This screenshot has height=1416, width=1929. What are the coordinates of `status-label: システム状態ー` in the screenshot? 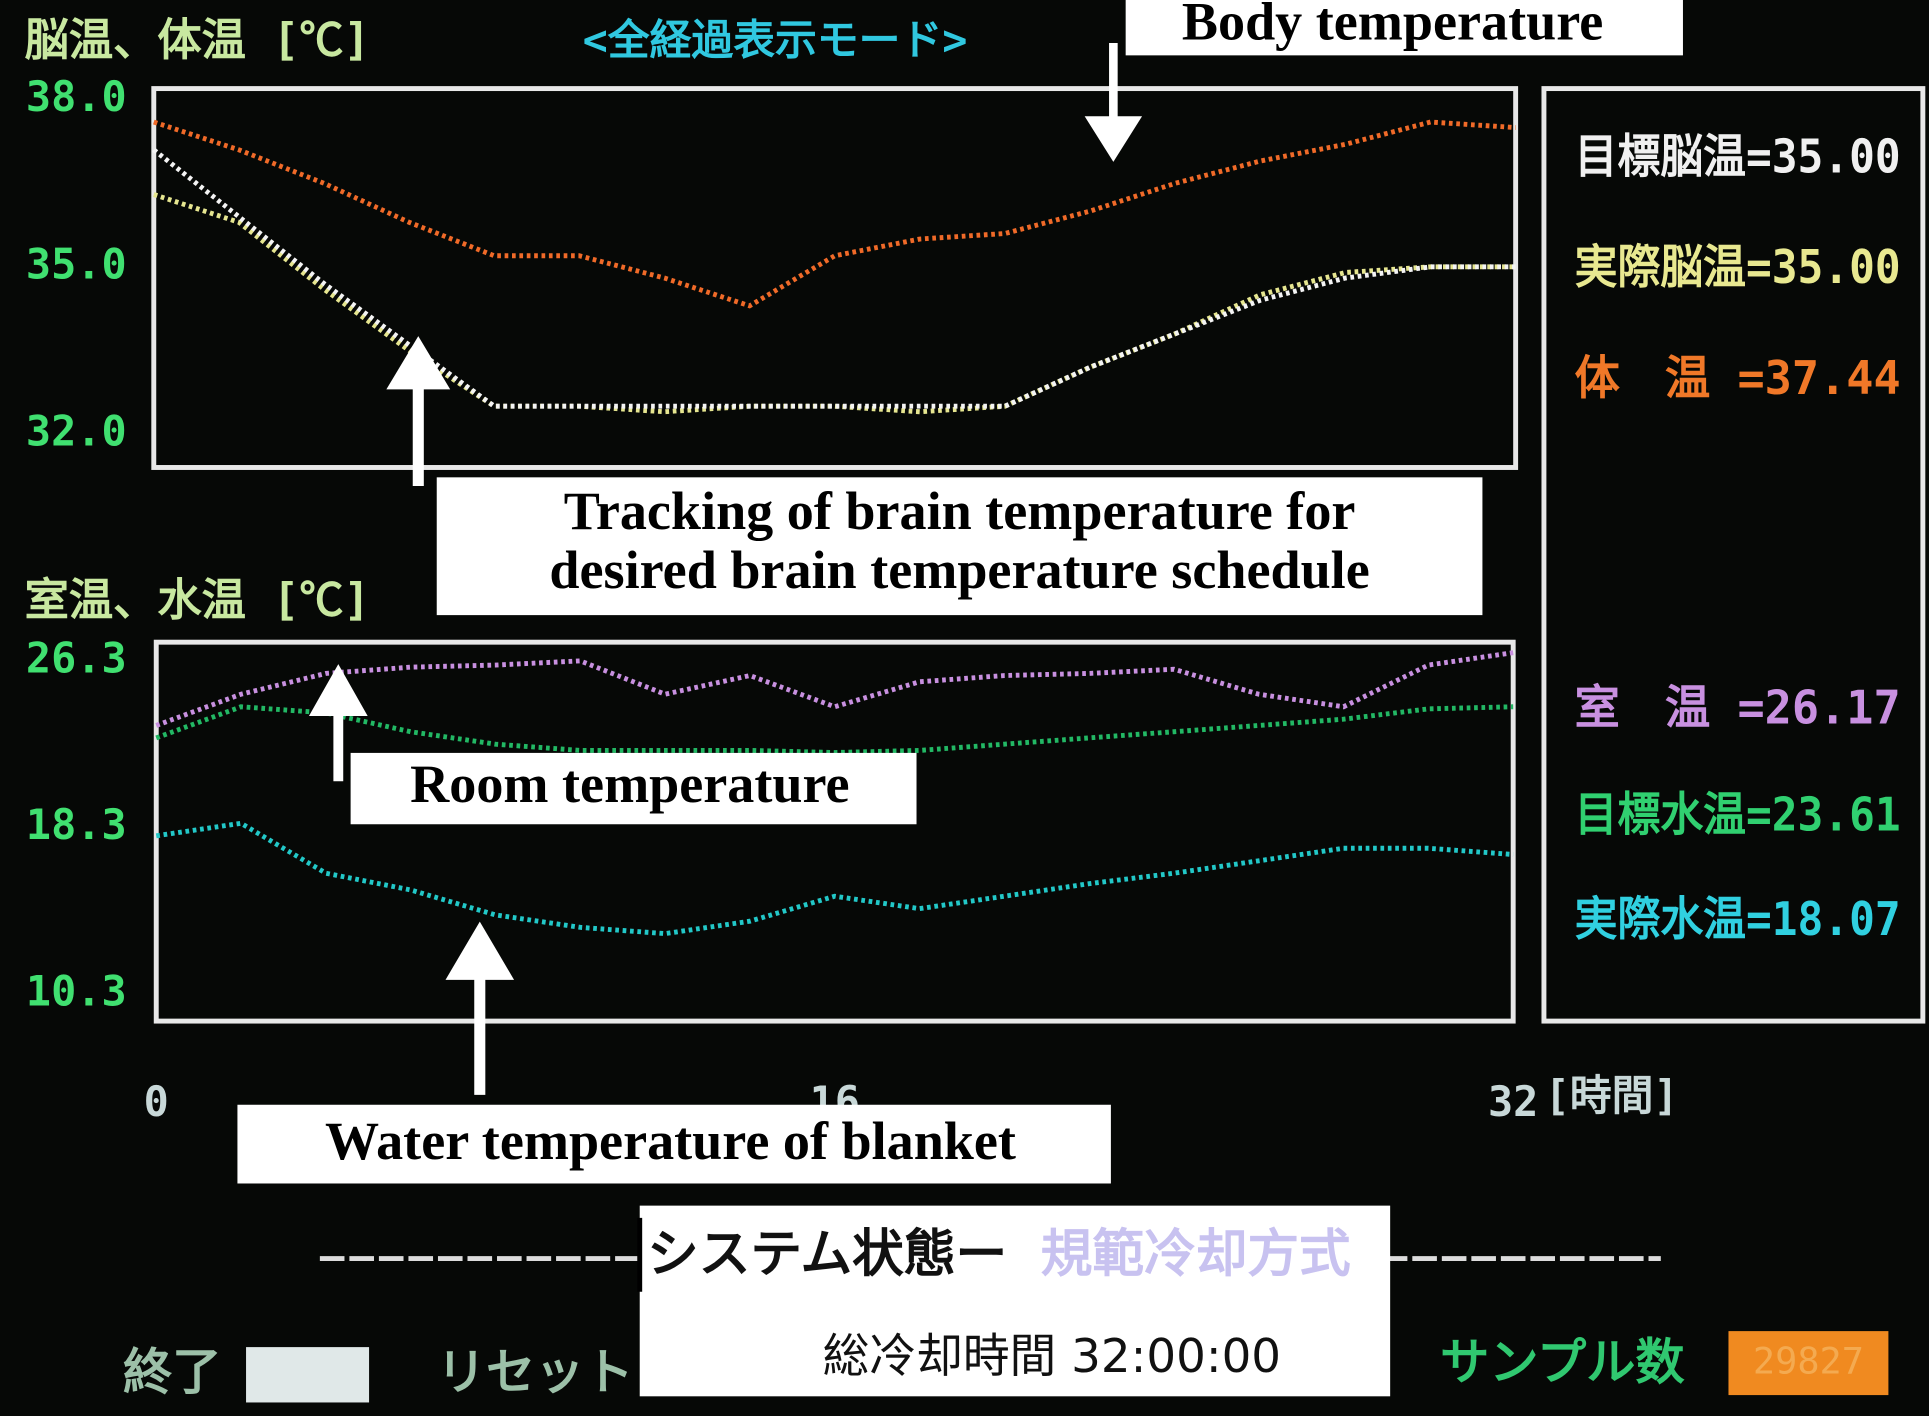 It's located at (827, 1254).